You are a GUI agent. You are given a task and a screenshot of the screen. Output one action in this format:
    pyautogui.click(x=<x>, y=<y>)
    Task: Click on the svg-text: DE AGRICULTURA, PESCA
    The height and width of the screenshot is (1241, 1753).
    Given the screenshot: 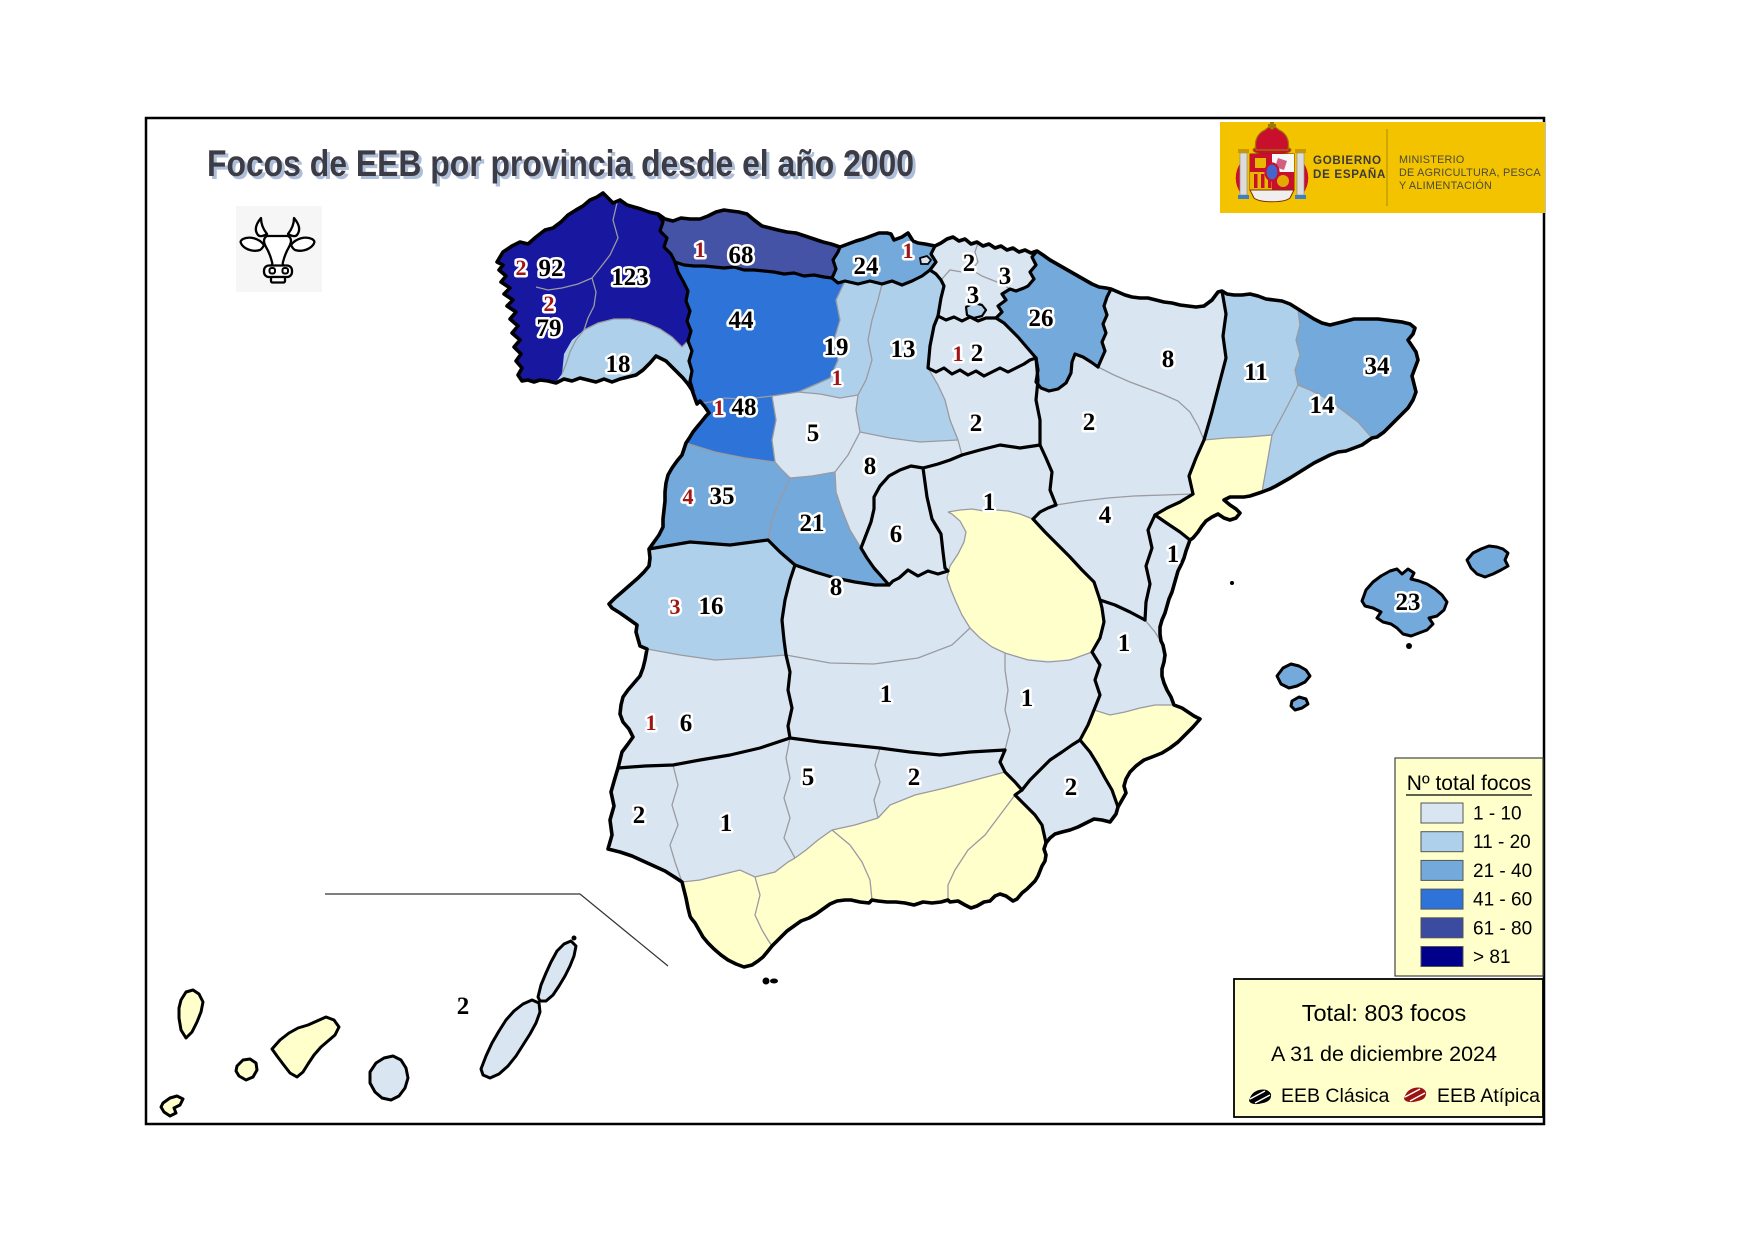 What is the action you would take?
    pyautogui.click(x=1470, y=173)
    